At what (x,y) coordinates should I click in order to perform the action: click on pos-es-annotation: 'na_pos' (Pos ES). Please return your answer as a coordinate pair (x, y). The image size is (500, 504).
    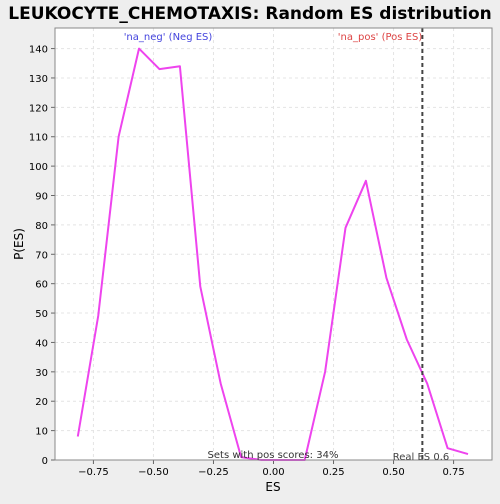
    Looking at the image, I should click on (380, 37).